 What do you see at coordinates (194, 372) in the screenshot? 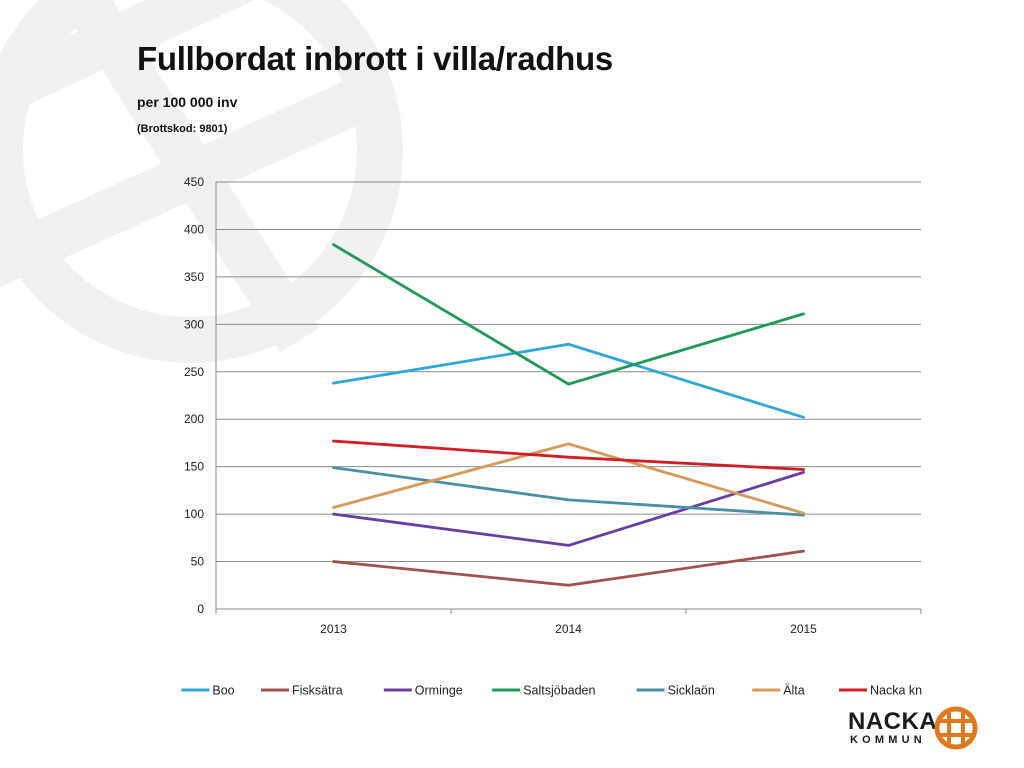
I see `y-tick-label: 250` at bounding box center [194, 372].